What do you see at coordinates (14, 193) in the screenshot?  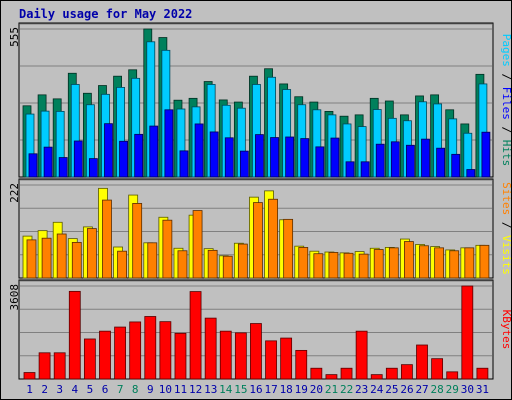 I see `ymax-label: 222` at bounding box center [14, 193].